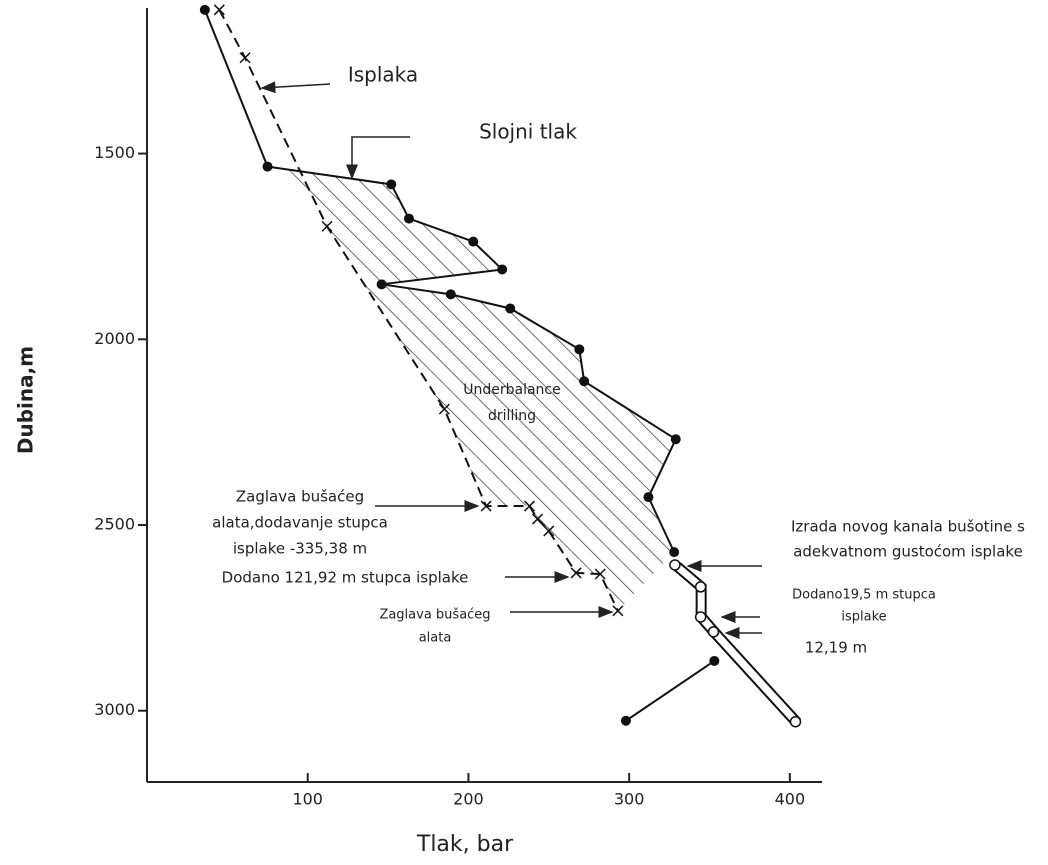 This screenshot has width=1048, height=865. Describe the element at coordinates (307, 799) in the screenshot. I see `x-tick-label: 100` at that location.